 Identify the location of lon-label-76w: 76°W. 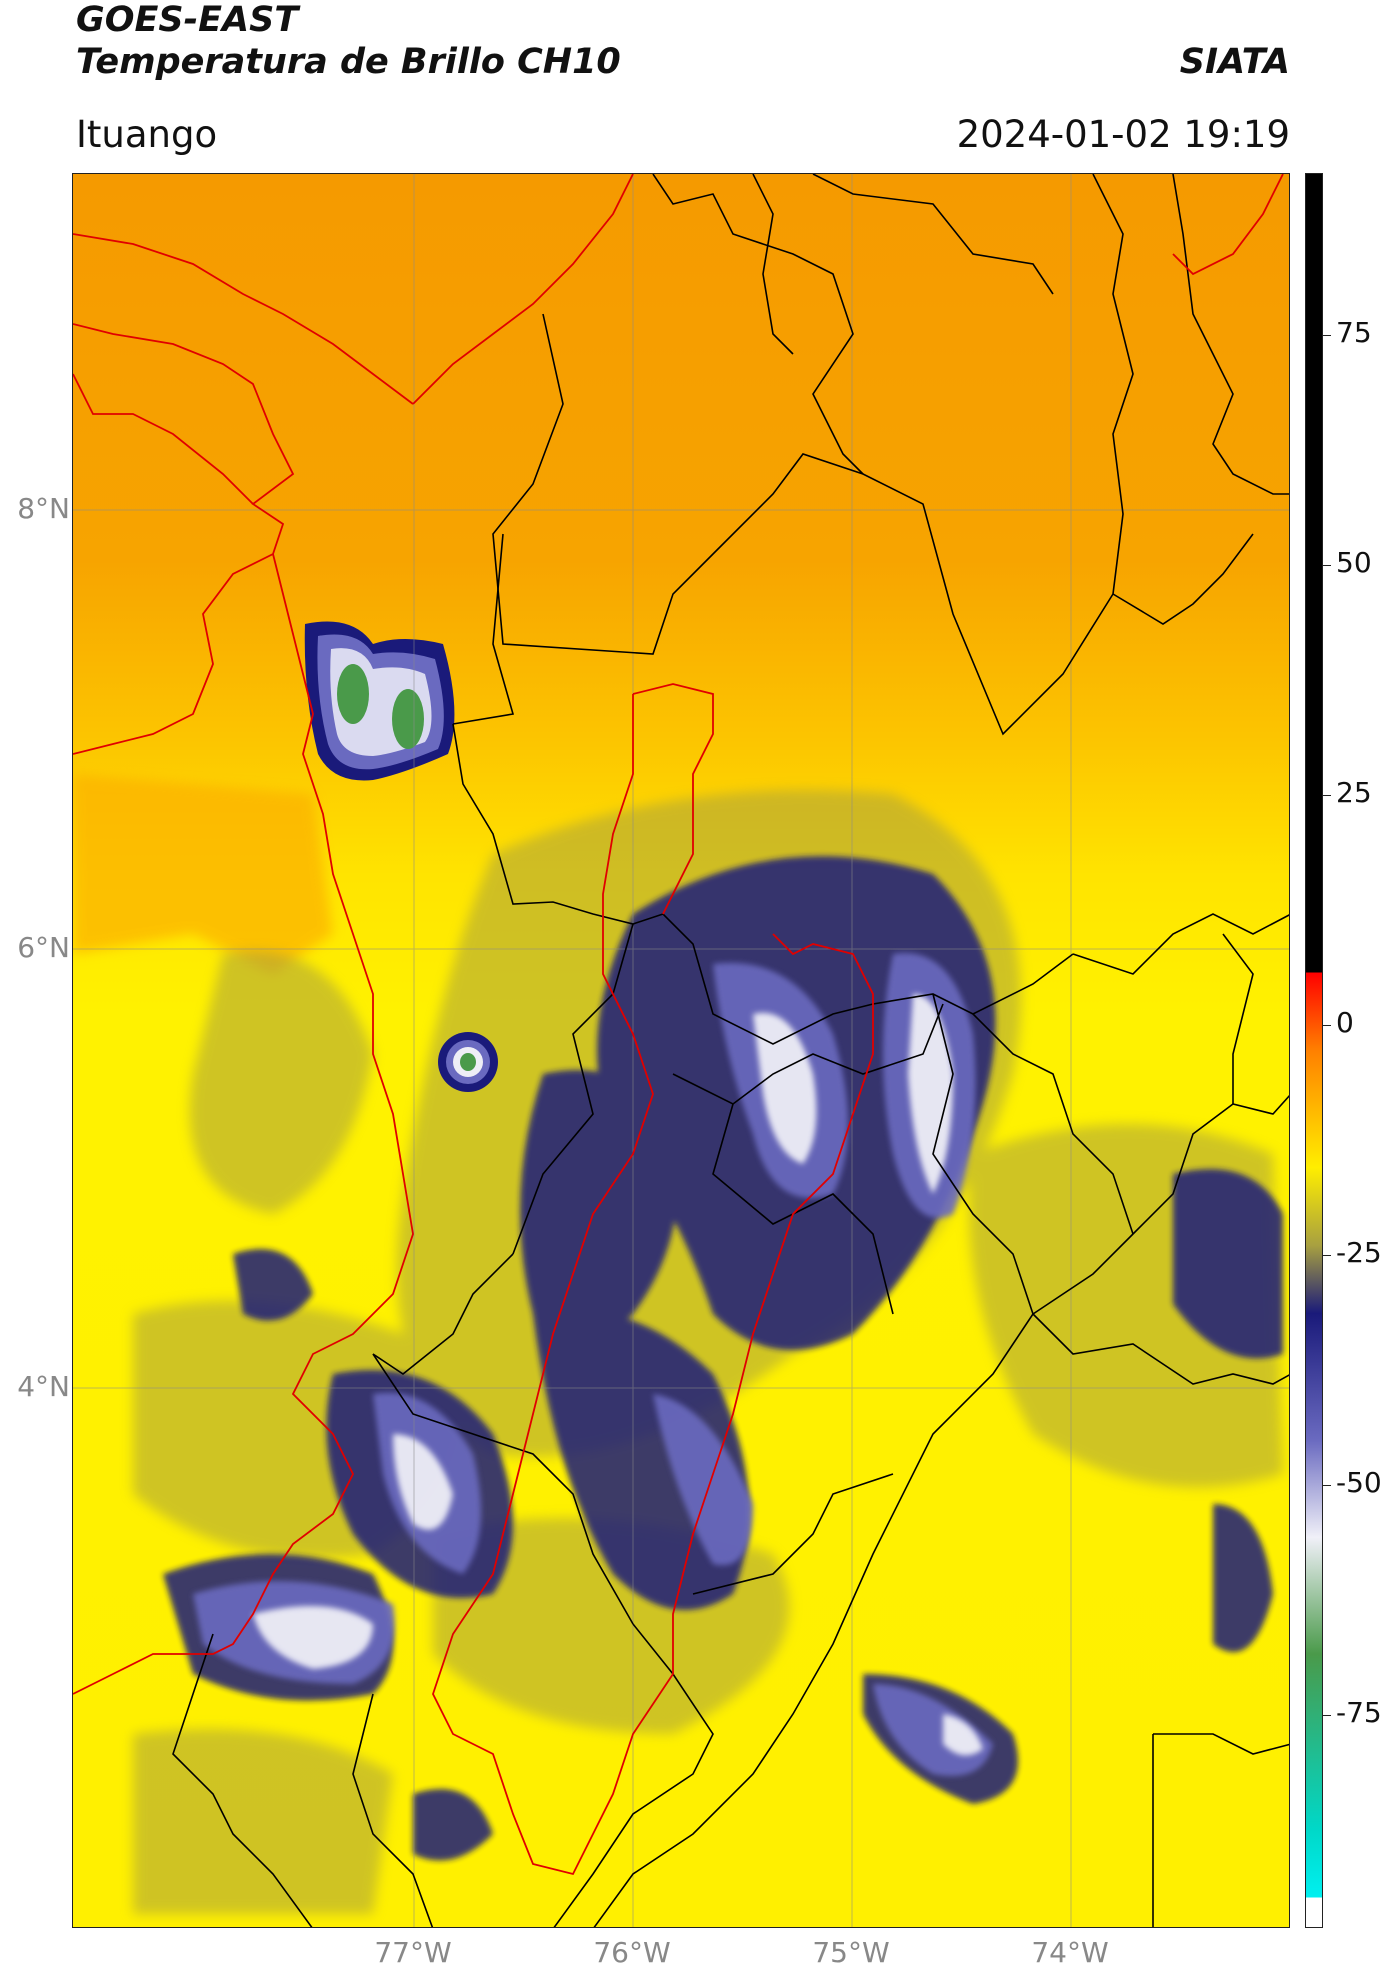
(632, 1952).